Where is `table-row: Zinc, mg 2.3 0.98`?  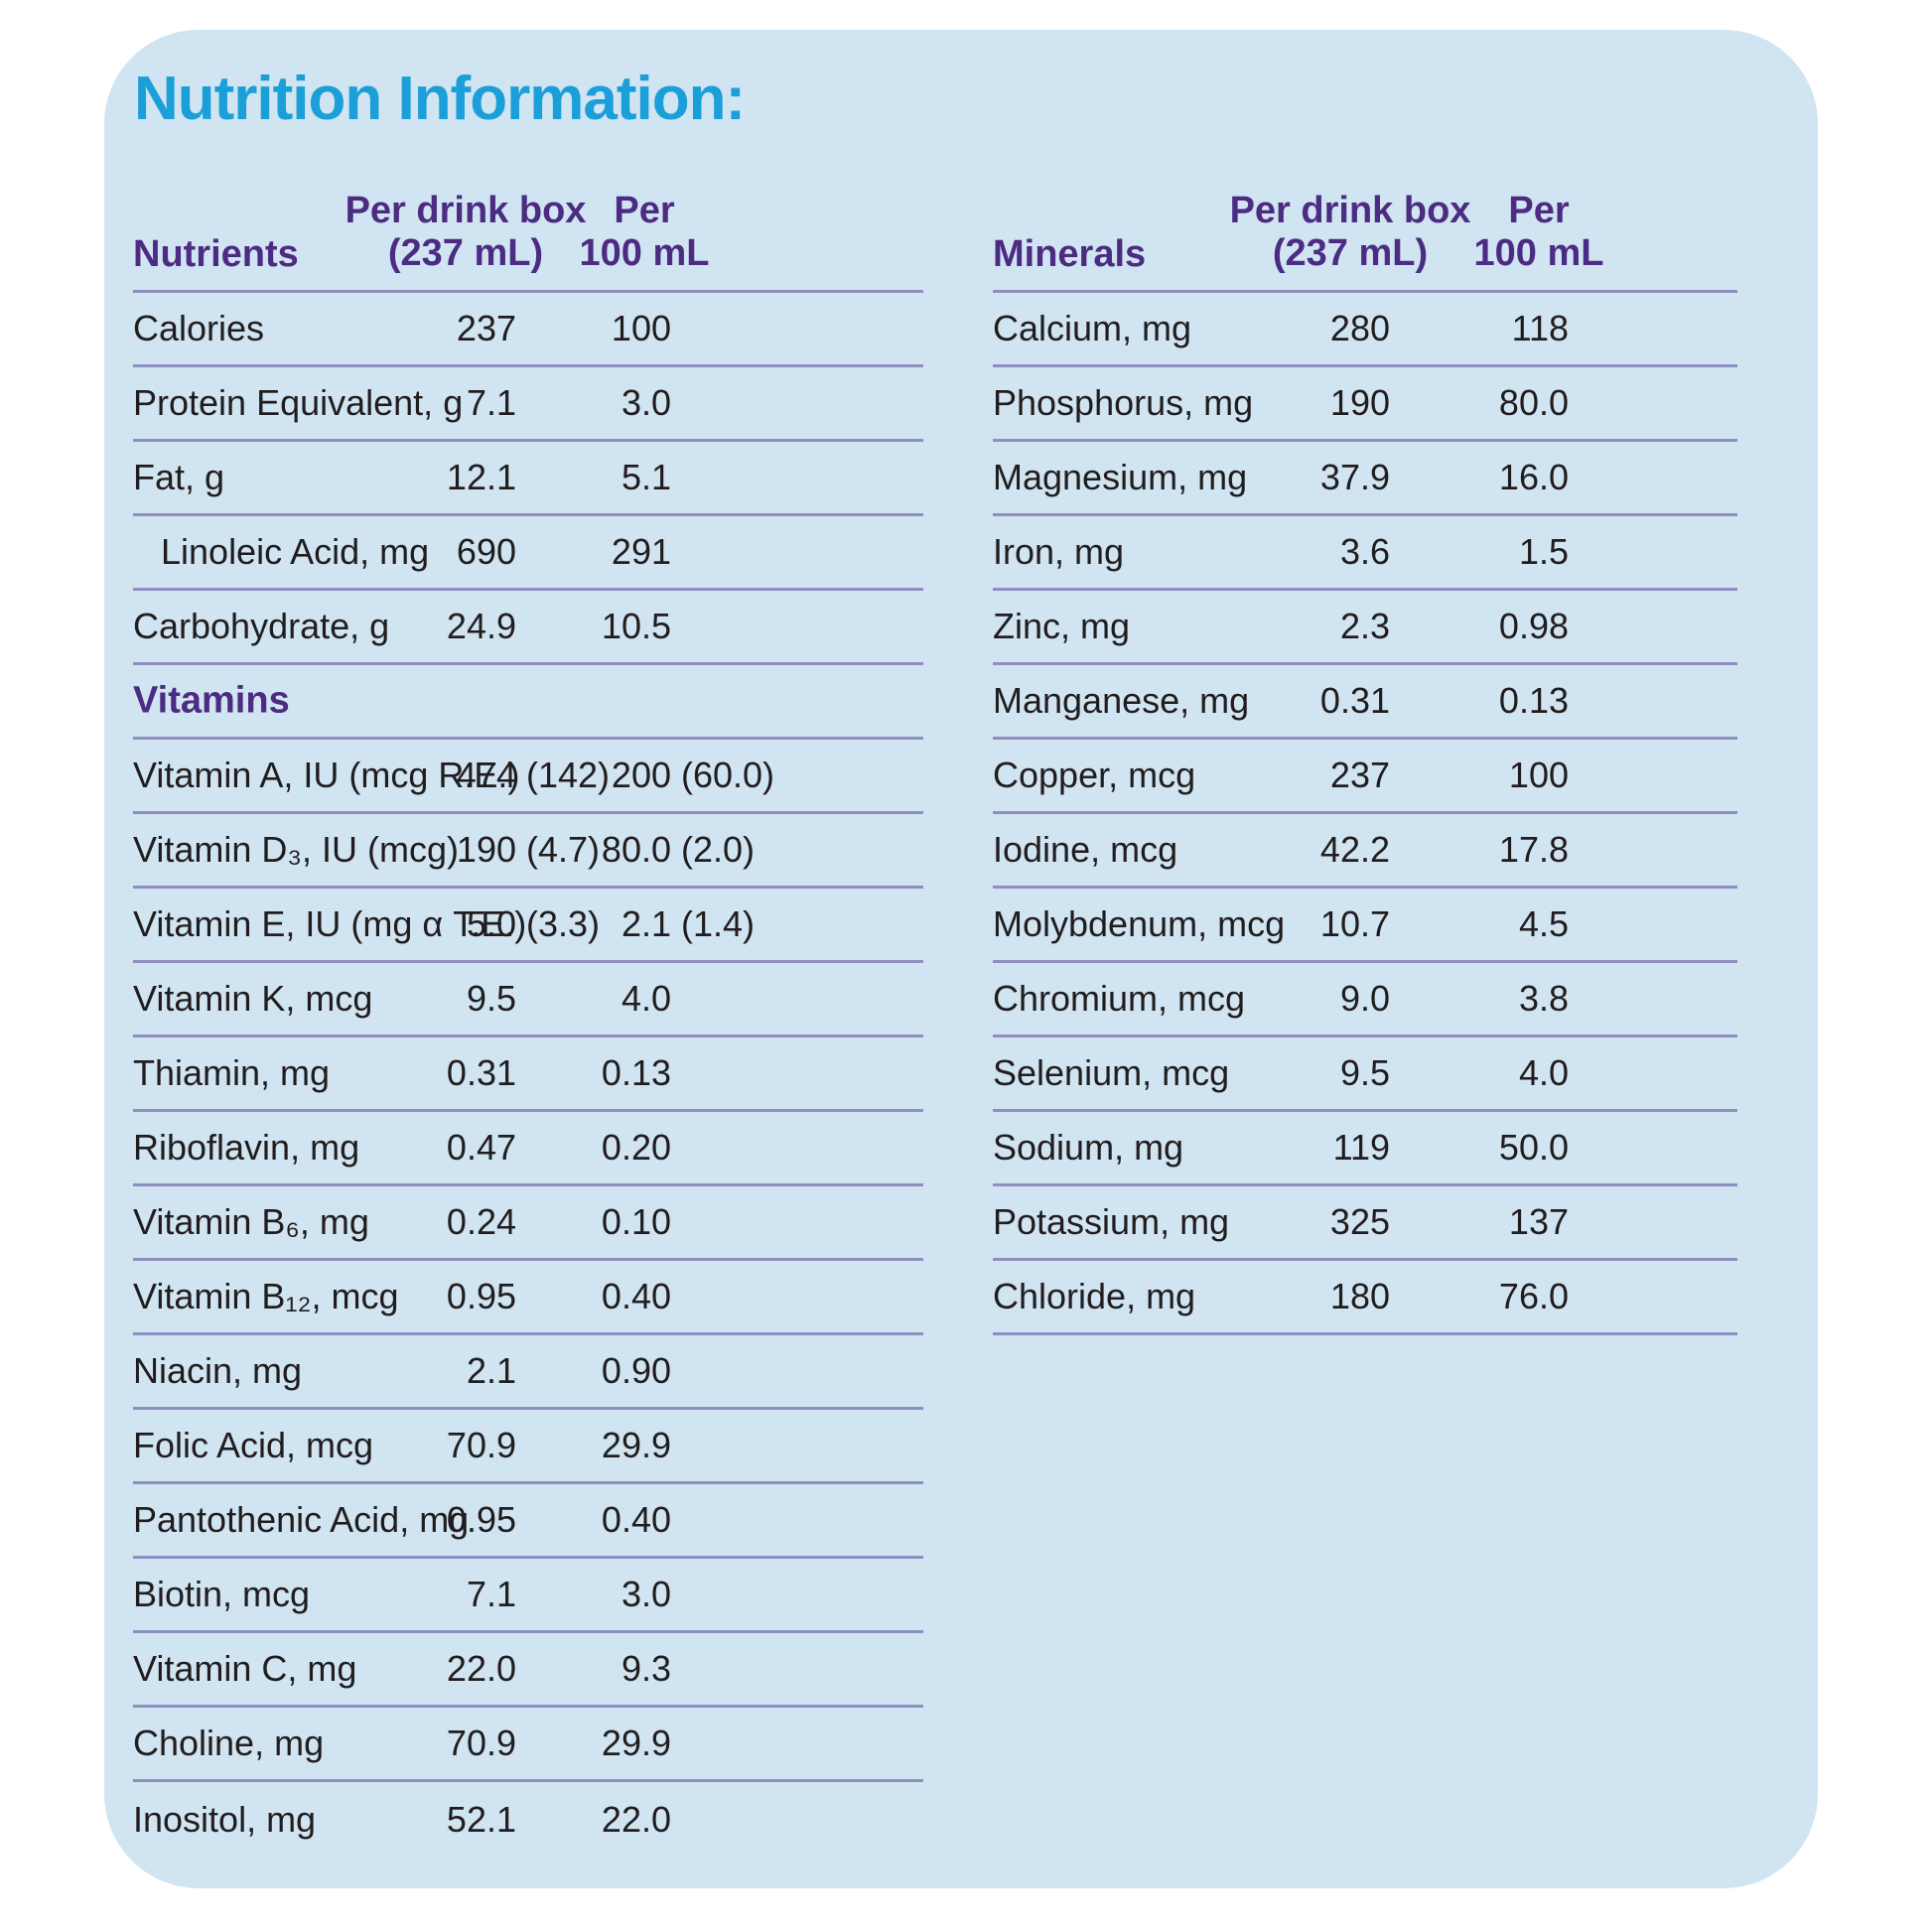
table-row: Zinc, mg 2.3 0.98 is located at coordinates (1365, 628).